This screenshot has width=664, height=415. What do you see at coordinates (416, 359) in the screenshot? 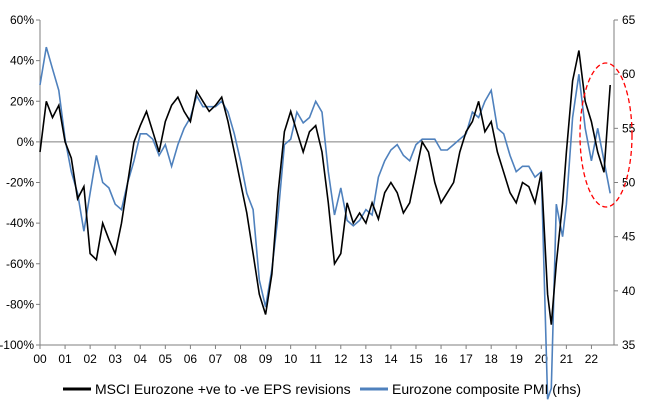
I see `x-tick-label: 15` at bounding box center [416, 359].